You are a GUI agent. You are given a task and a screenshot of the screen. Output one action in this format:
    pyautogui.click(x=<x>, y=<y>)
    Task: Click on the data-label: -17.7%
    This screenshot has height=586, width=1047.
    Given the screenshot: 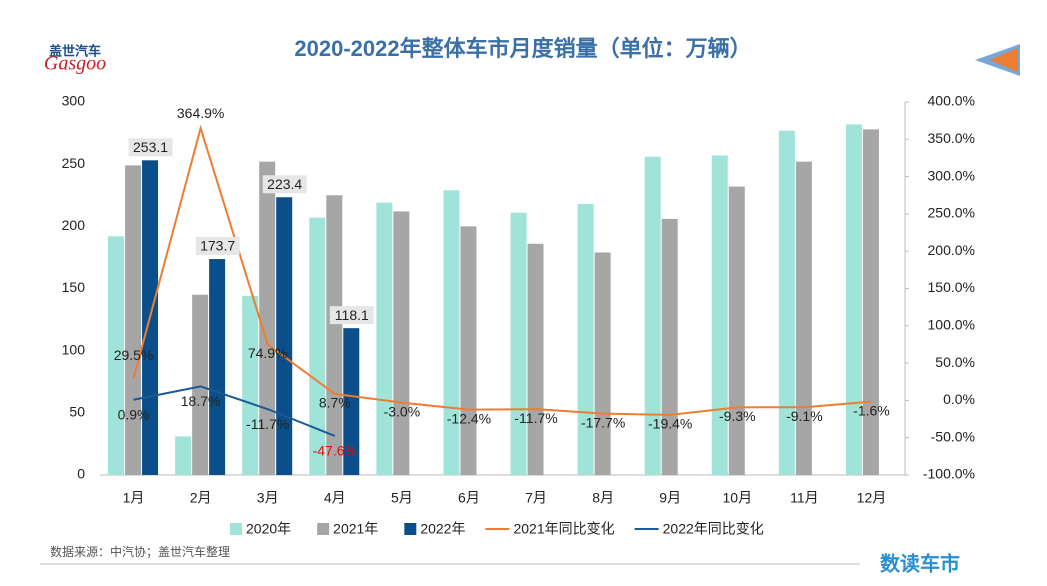 What is the action you would take?
    pyautogui.click(x=603, y=422)
    